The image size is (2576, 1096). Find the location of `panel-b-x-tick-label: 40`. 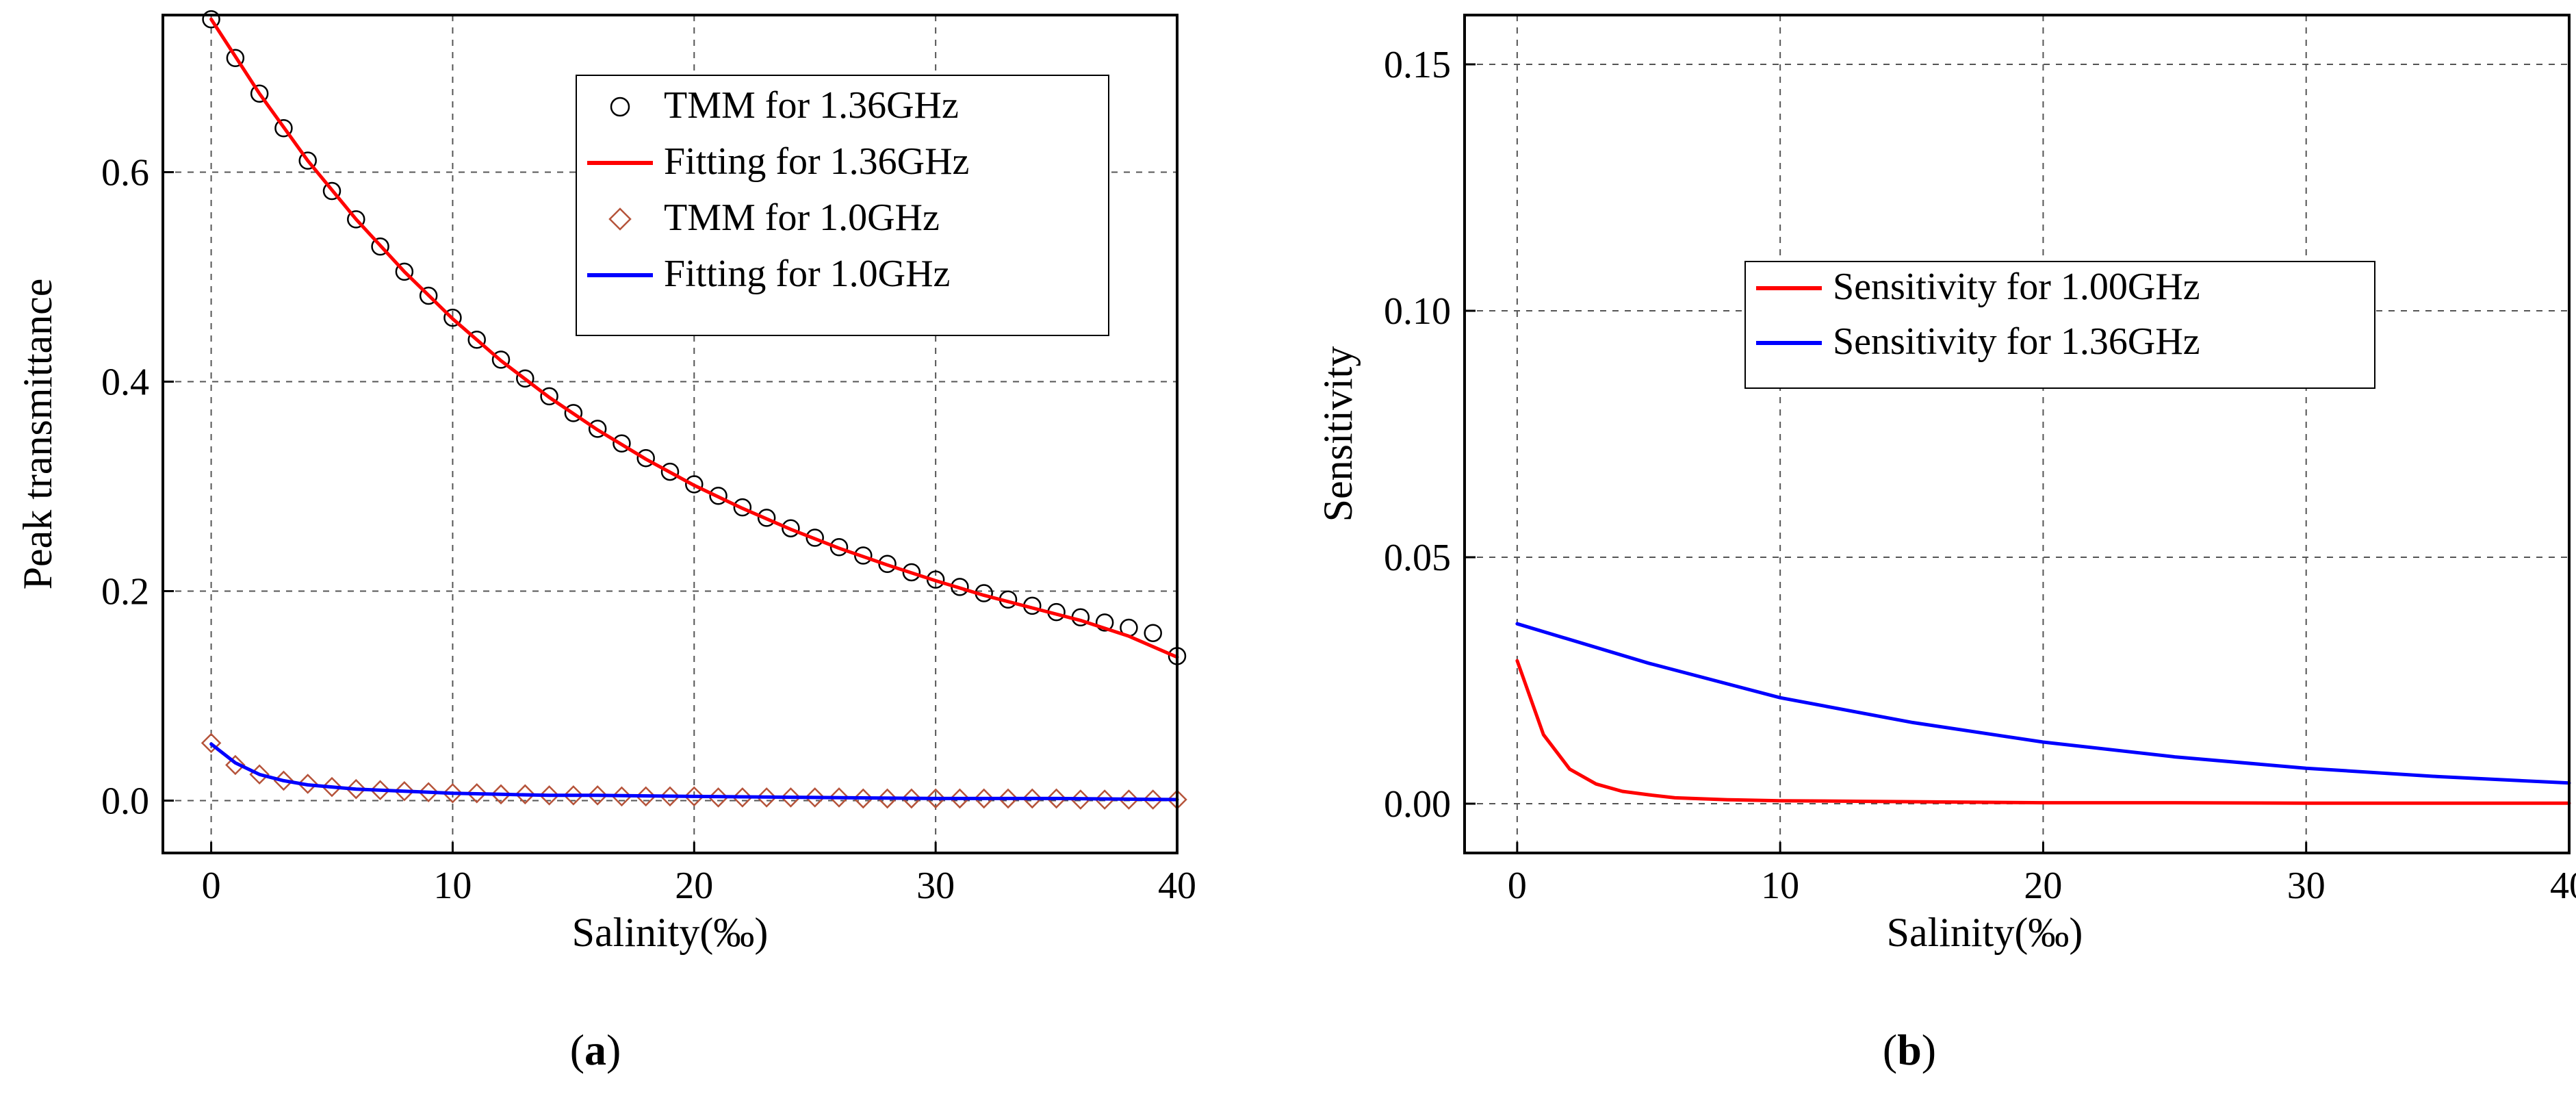

panel-b-x-tick-label: 40 is located at coordinates (2563, 886).